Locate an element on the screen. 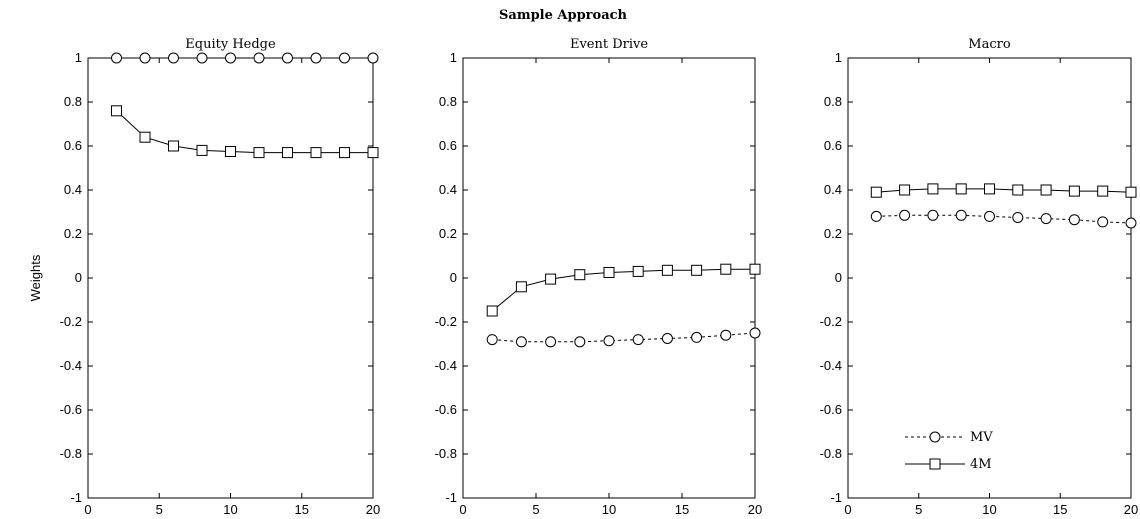  x-tick-label: 0 is located at coordinates (87, 509).